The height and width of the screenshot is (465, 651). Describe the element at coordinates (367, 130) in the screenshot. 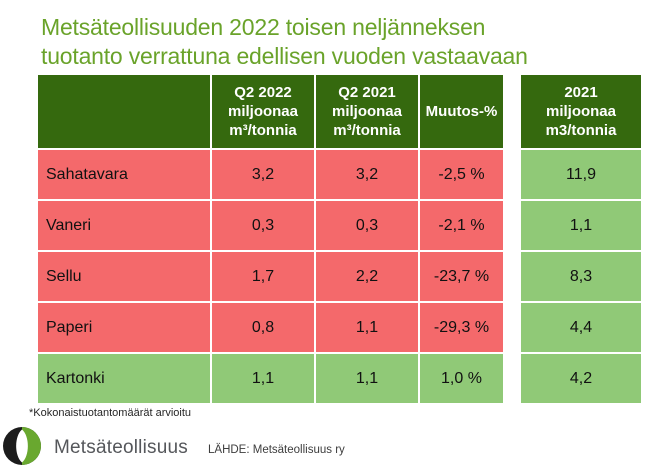

I see `header-q2-2021-line3: m³/tonnia` at that location.